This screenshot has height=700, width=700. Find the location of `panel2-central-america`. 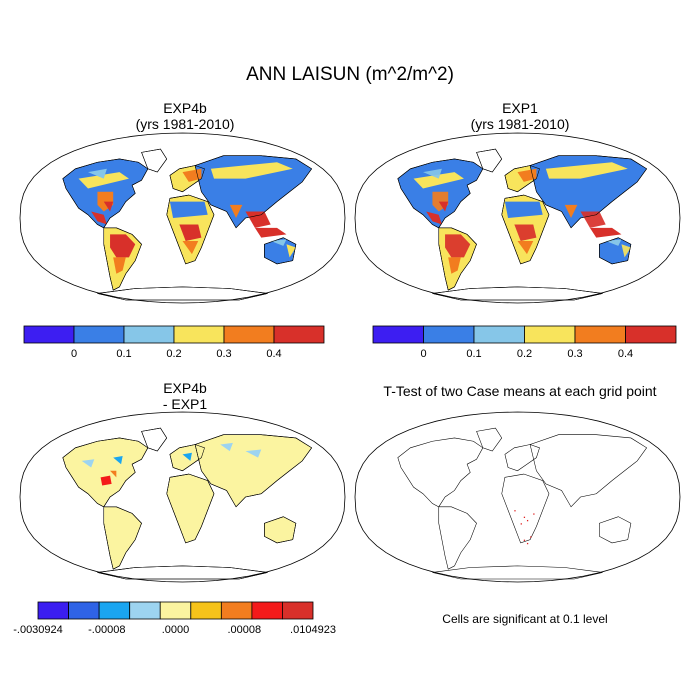

panel2-central-america is located at coordinates (434, 218).